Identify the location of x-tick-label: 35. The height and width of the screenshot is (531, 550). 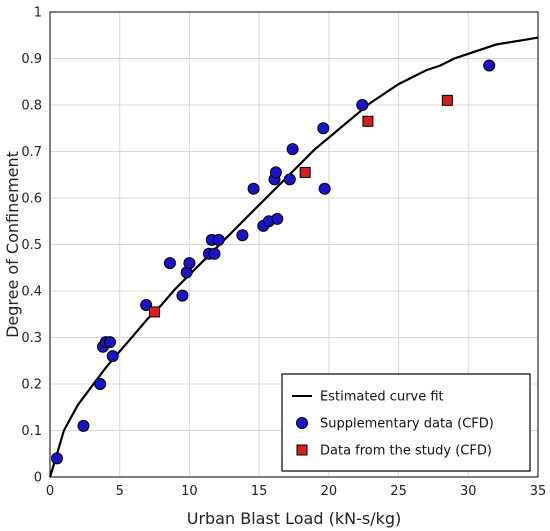
(538, 491).